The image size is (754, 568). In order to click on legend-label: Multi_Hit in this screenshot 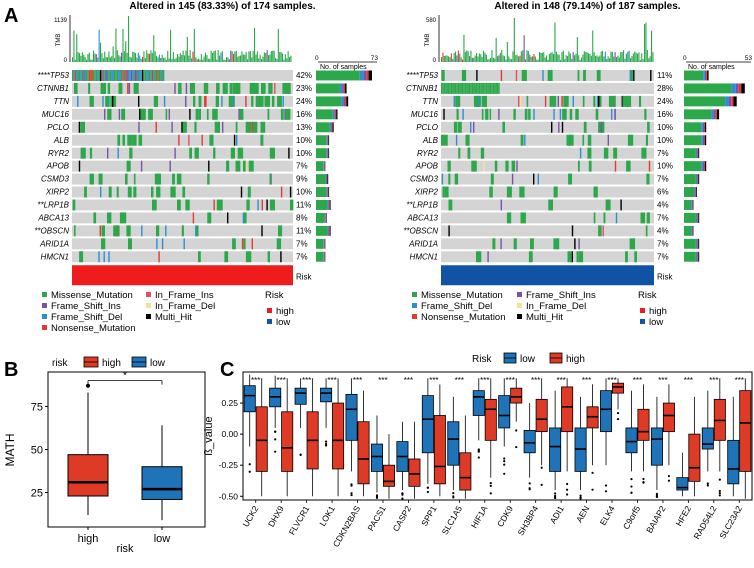, I will do `click(173, 317)`.